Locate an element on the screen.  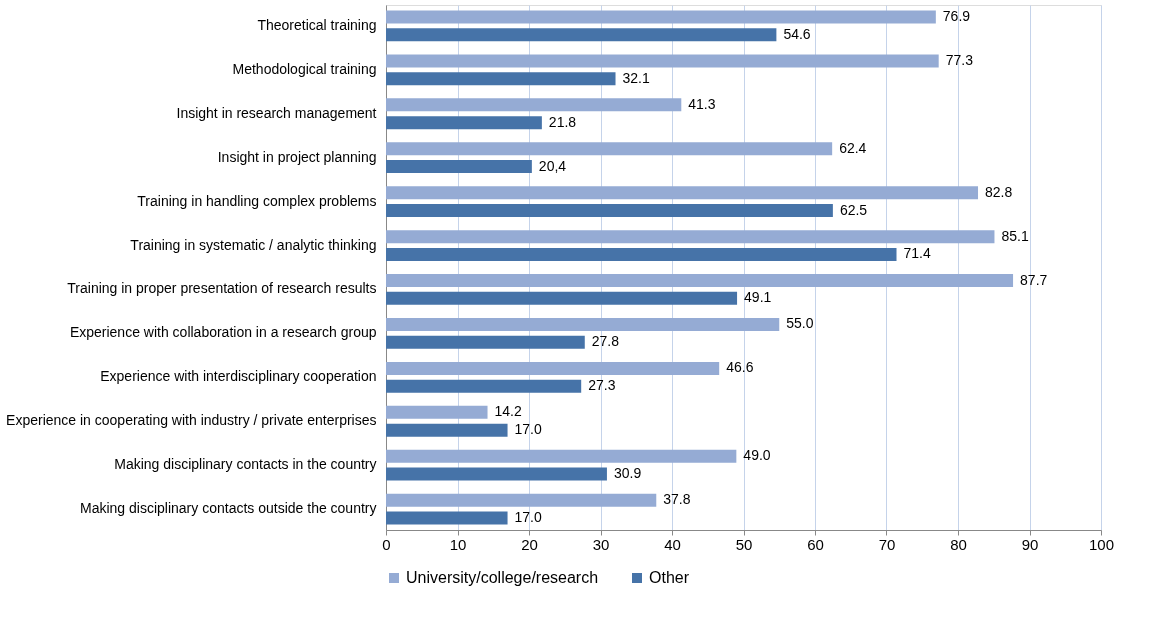
x-tick-label: 50 is located at coordinates (744, 544).